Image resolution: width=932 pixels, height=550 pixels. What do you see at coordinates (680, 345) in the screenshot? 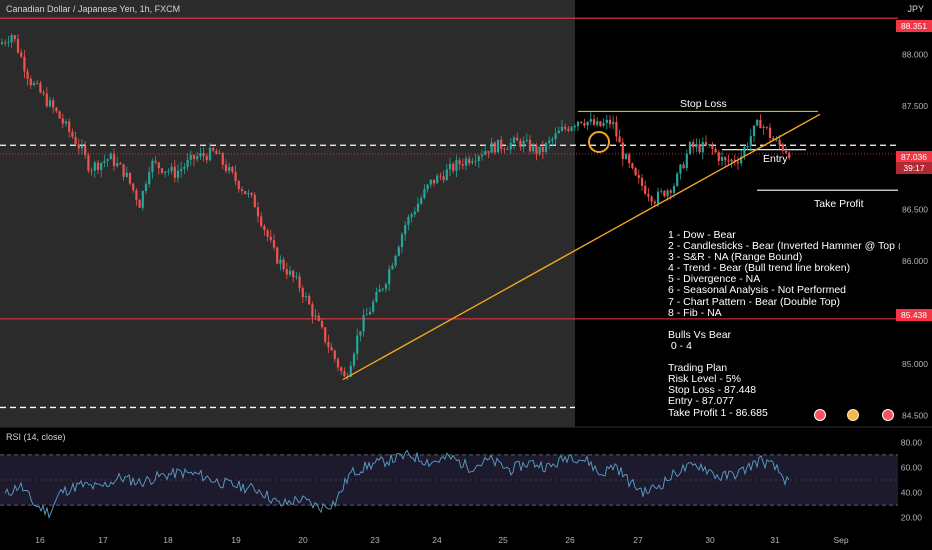
I see `analysis-line: 0 - 4` at bounding box center [680, 345].